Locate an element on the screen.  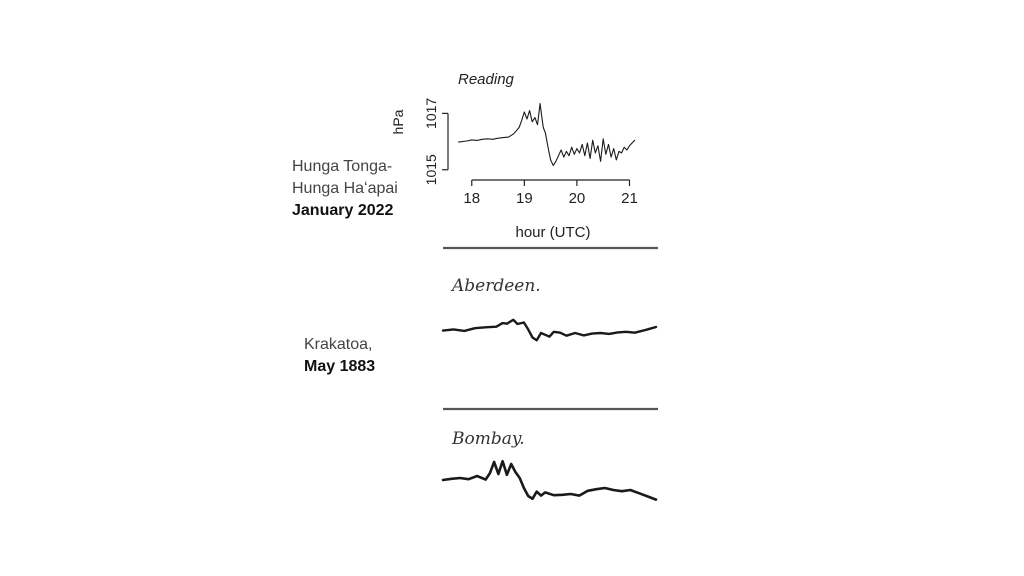
krakatoa-label-line1: Krakatoa, is located at coordinates (338, 344).